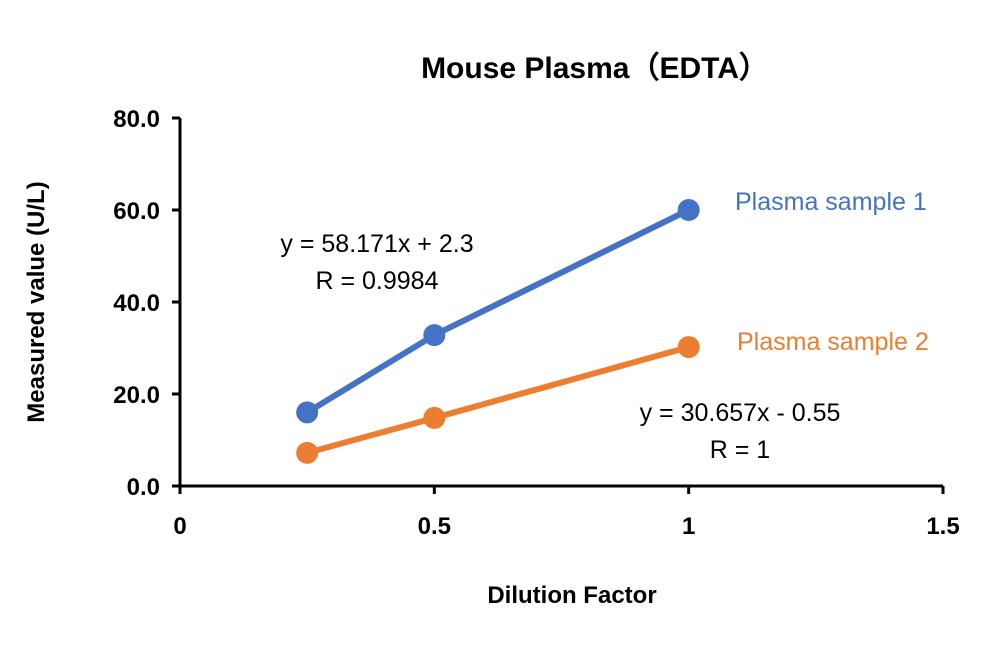  Describe the element at coordinates (136, 303) in the screenshot. I see `y-tick-label: 40.0` at that location.